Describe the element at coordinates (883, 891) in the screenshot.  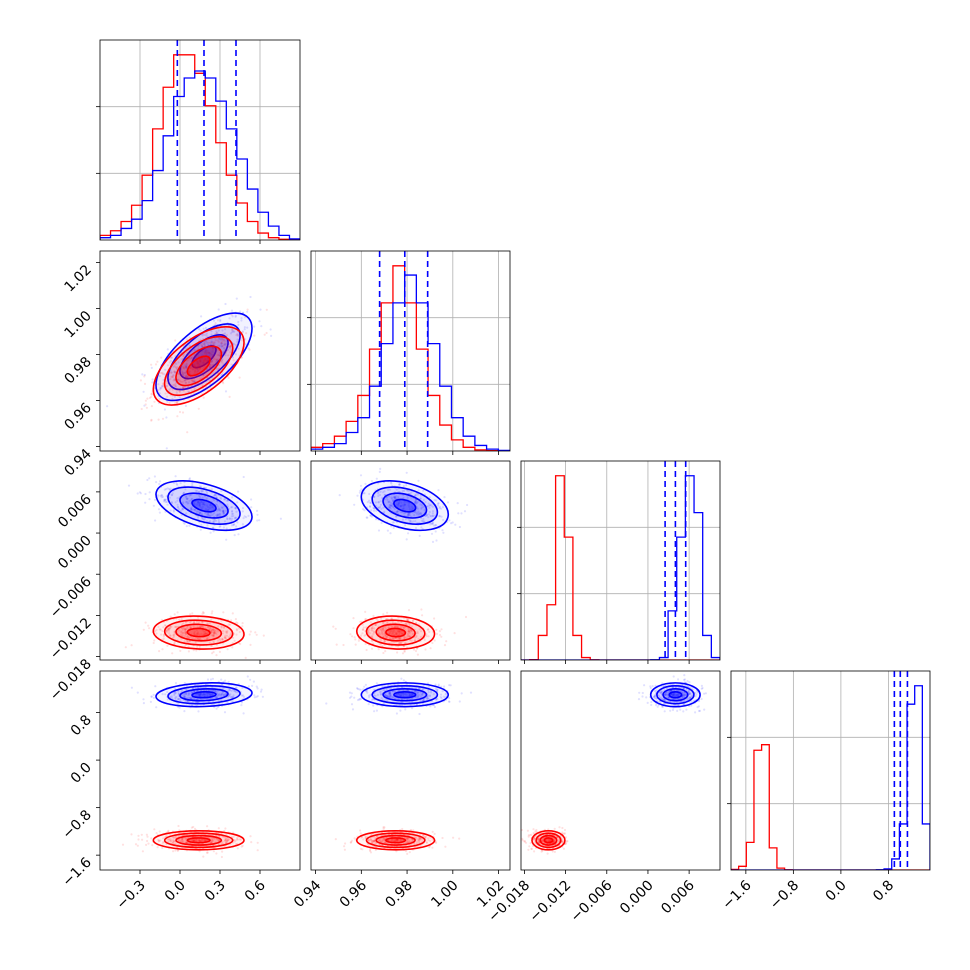
I see `x-tick-label: 0.8` at that location.